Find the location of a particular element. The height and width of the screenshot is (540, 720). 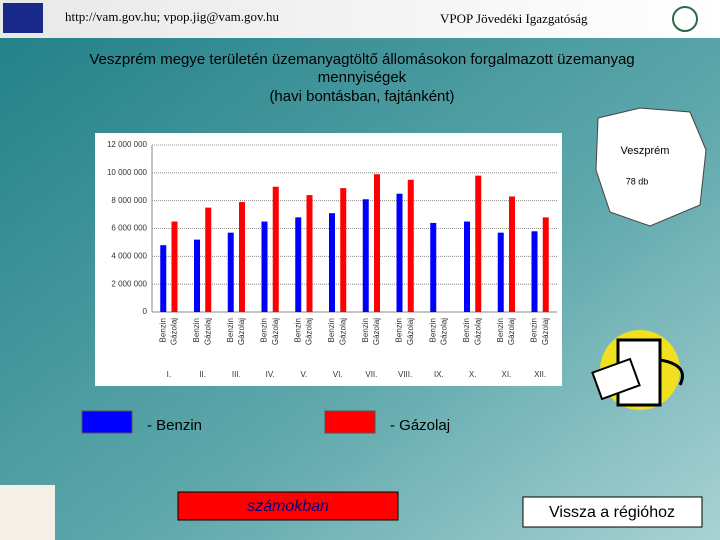

header-link: http://vam.gov.hu; vpop.jig@vam.gov.hu is located at coordinates (172, 16).